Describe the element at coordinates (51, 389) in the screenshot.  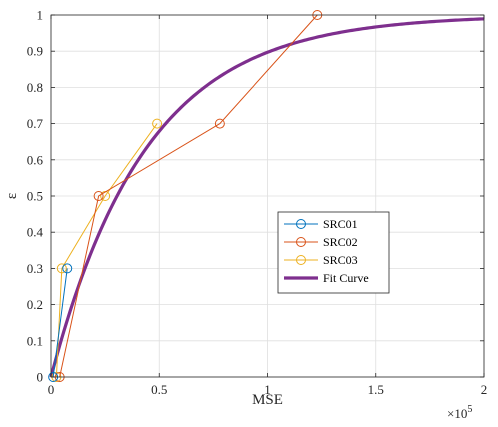
I see `x-tick-label: 0` at that location.